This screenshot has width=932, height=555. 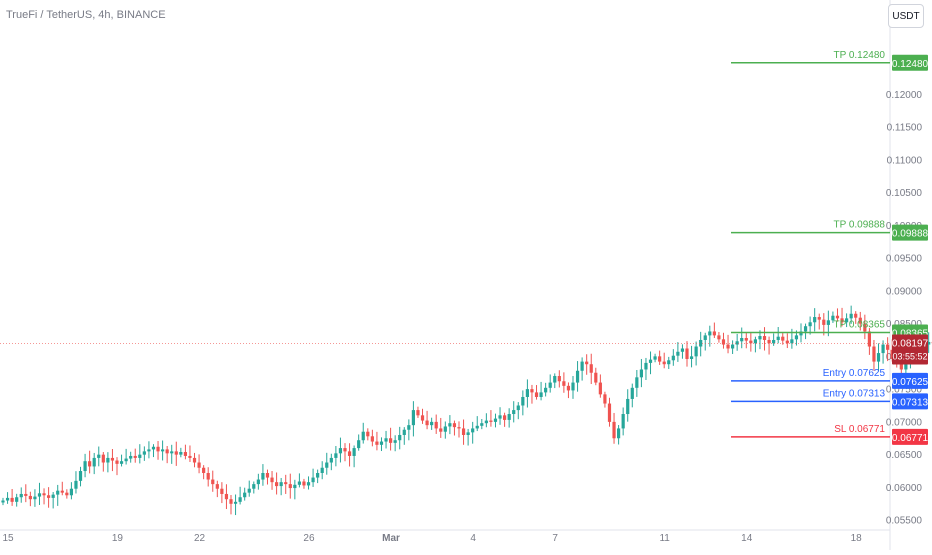 I want to click on price-tick-label: 0.12000, so click(x=904, y=95).